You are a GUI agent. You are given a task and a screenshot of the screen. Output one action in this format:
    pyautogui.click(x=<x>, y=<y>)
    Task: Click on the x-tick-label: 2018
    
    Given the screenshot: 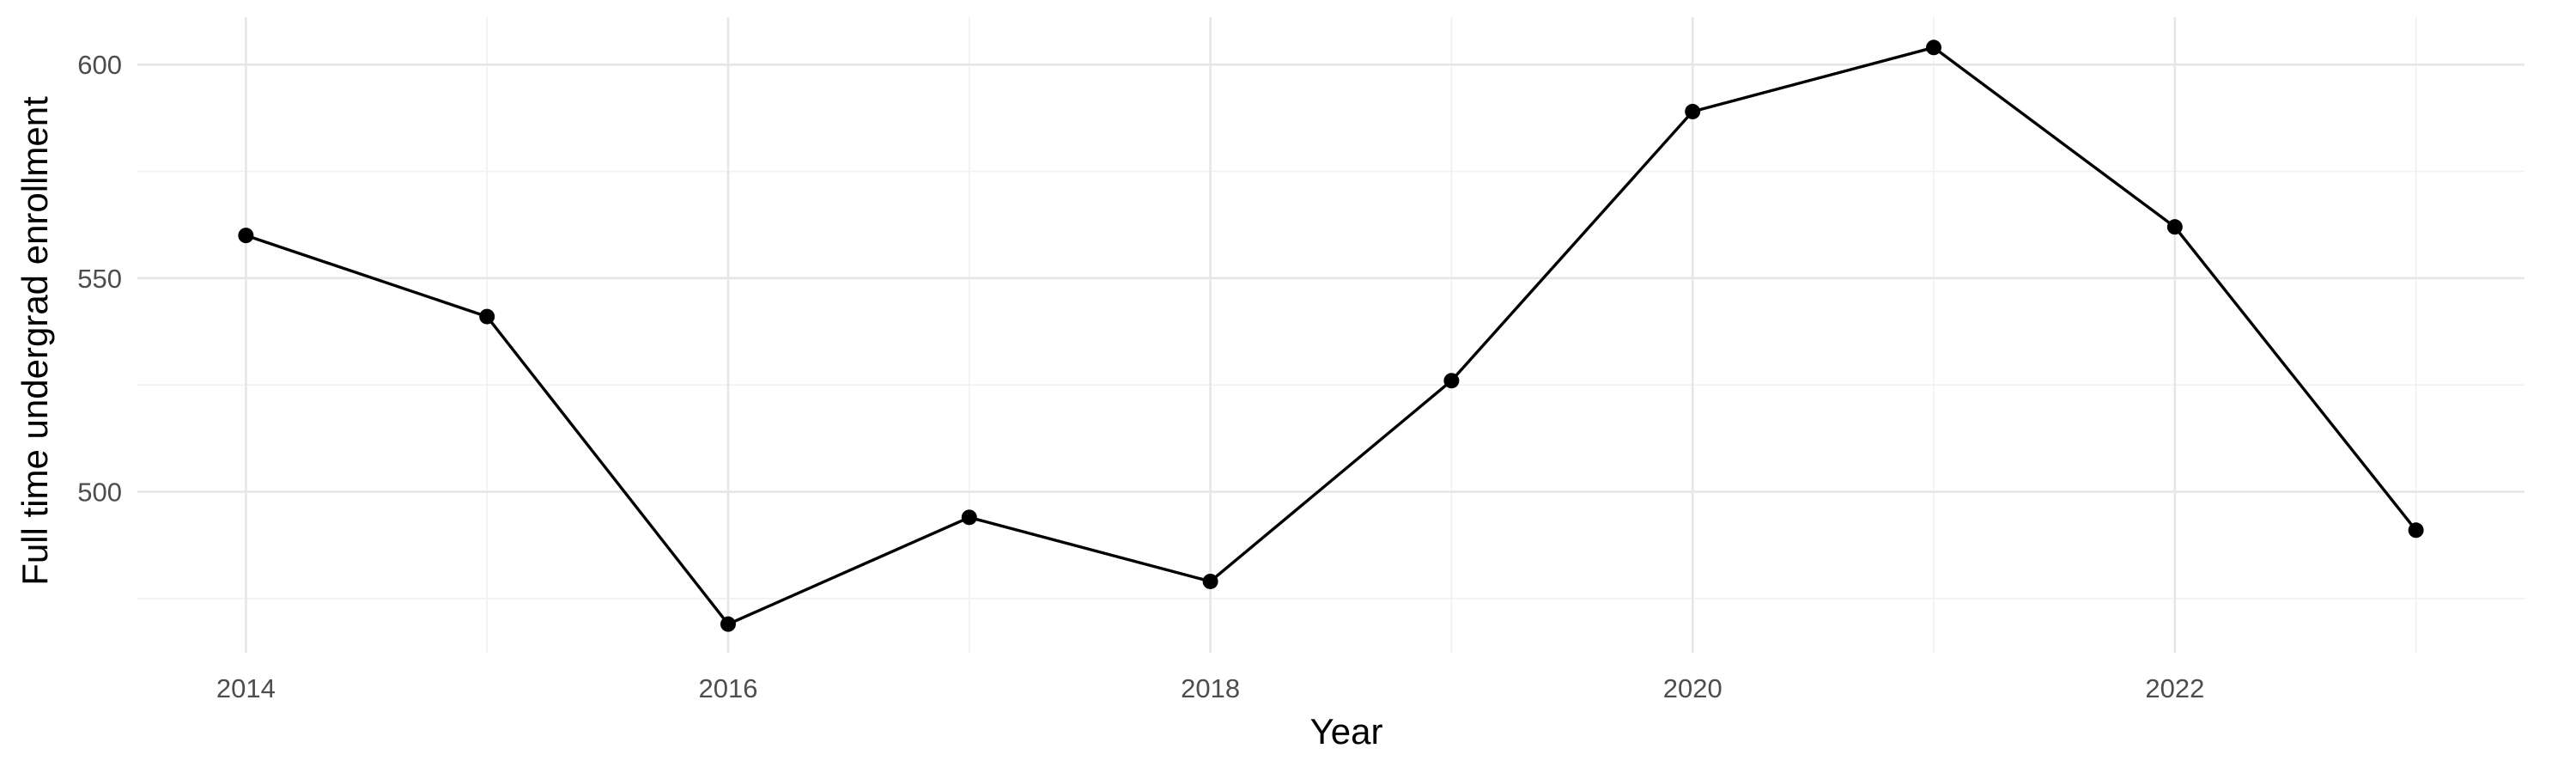 What is the action you would take?
    pyautogui.click(x=1210, y=688)
    